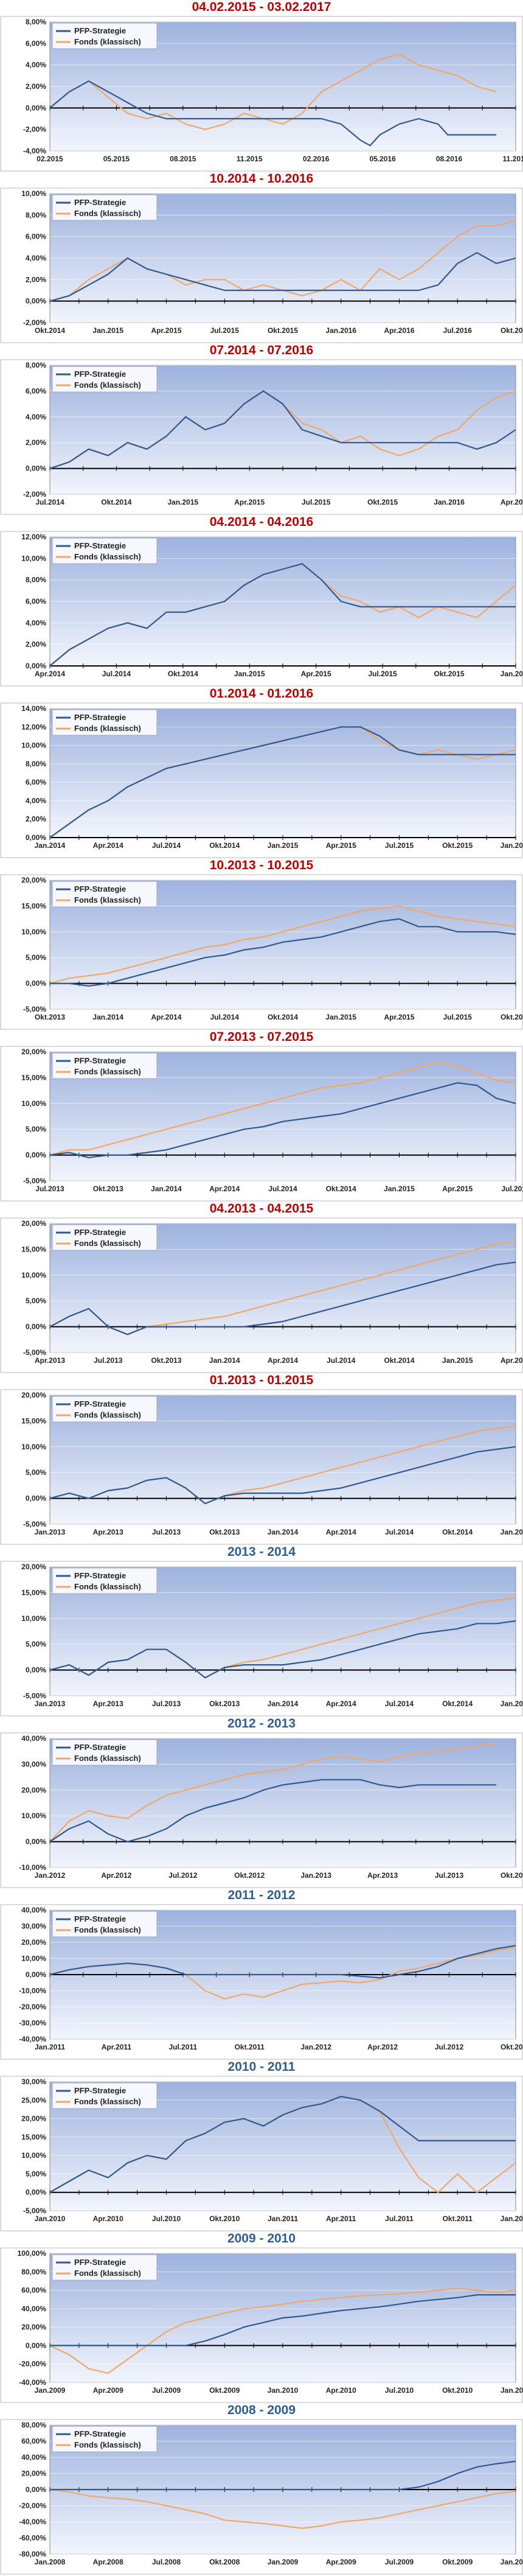 The width and height of the screenshot is (523, 2576). What do you see at coordinates (108, 42) in the screenshot?
I see `legend-label: Fonds (klassisch)` at bounding box center [108, 42].